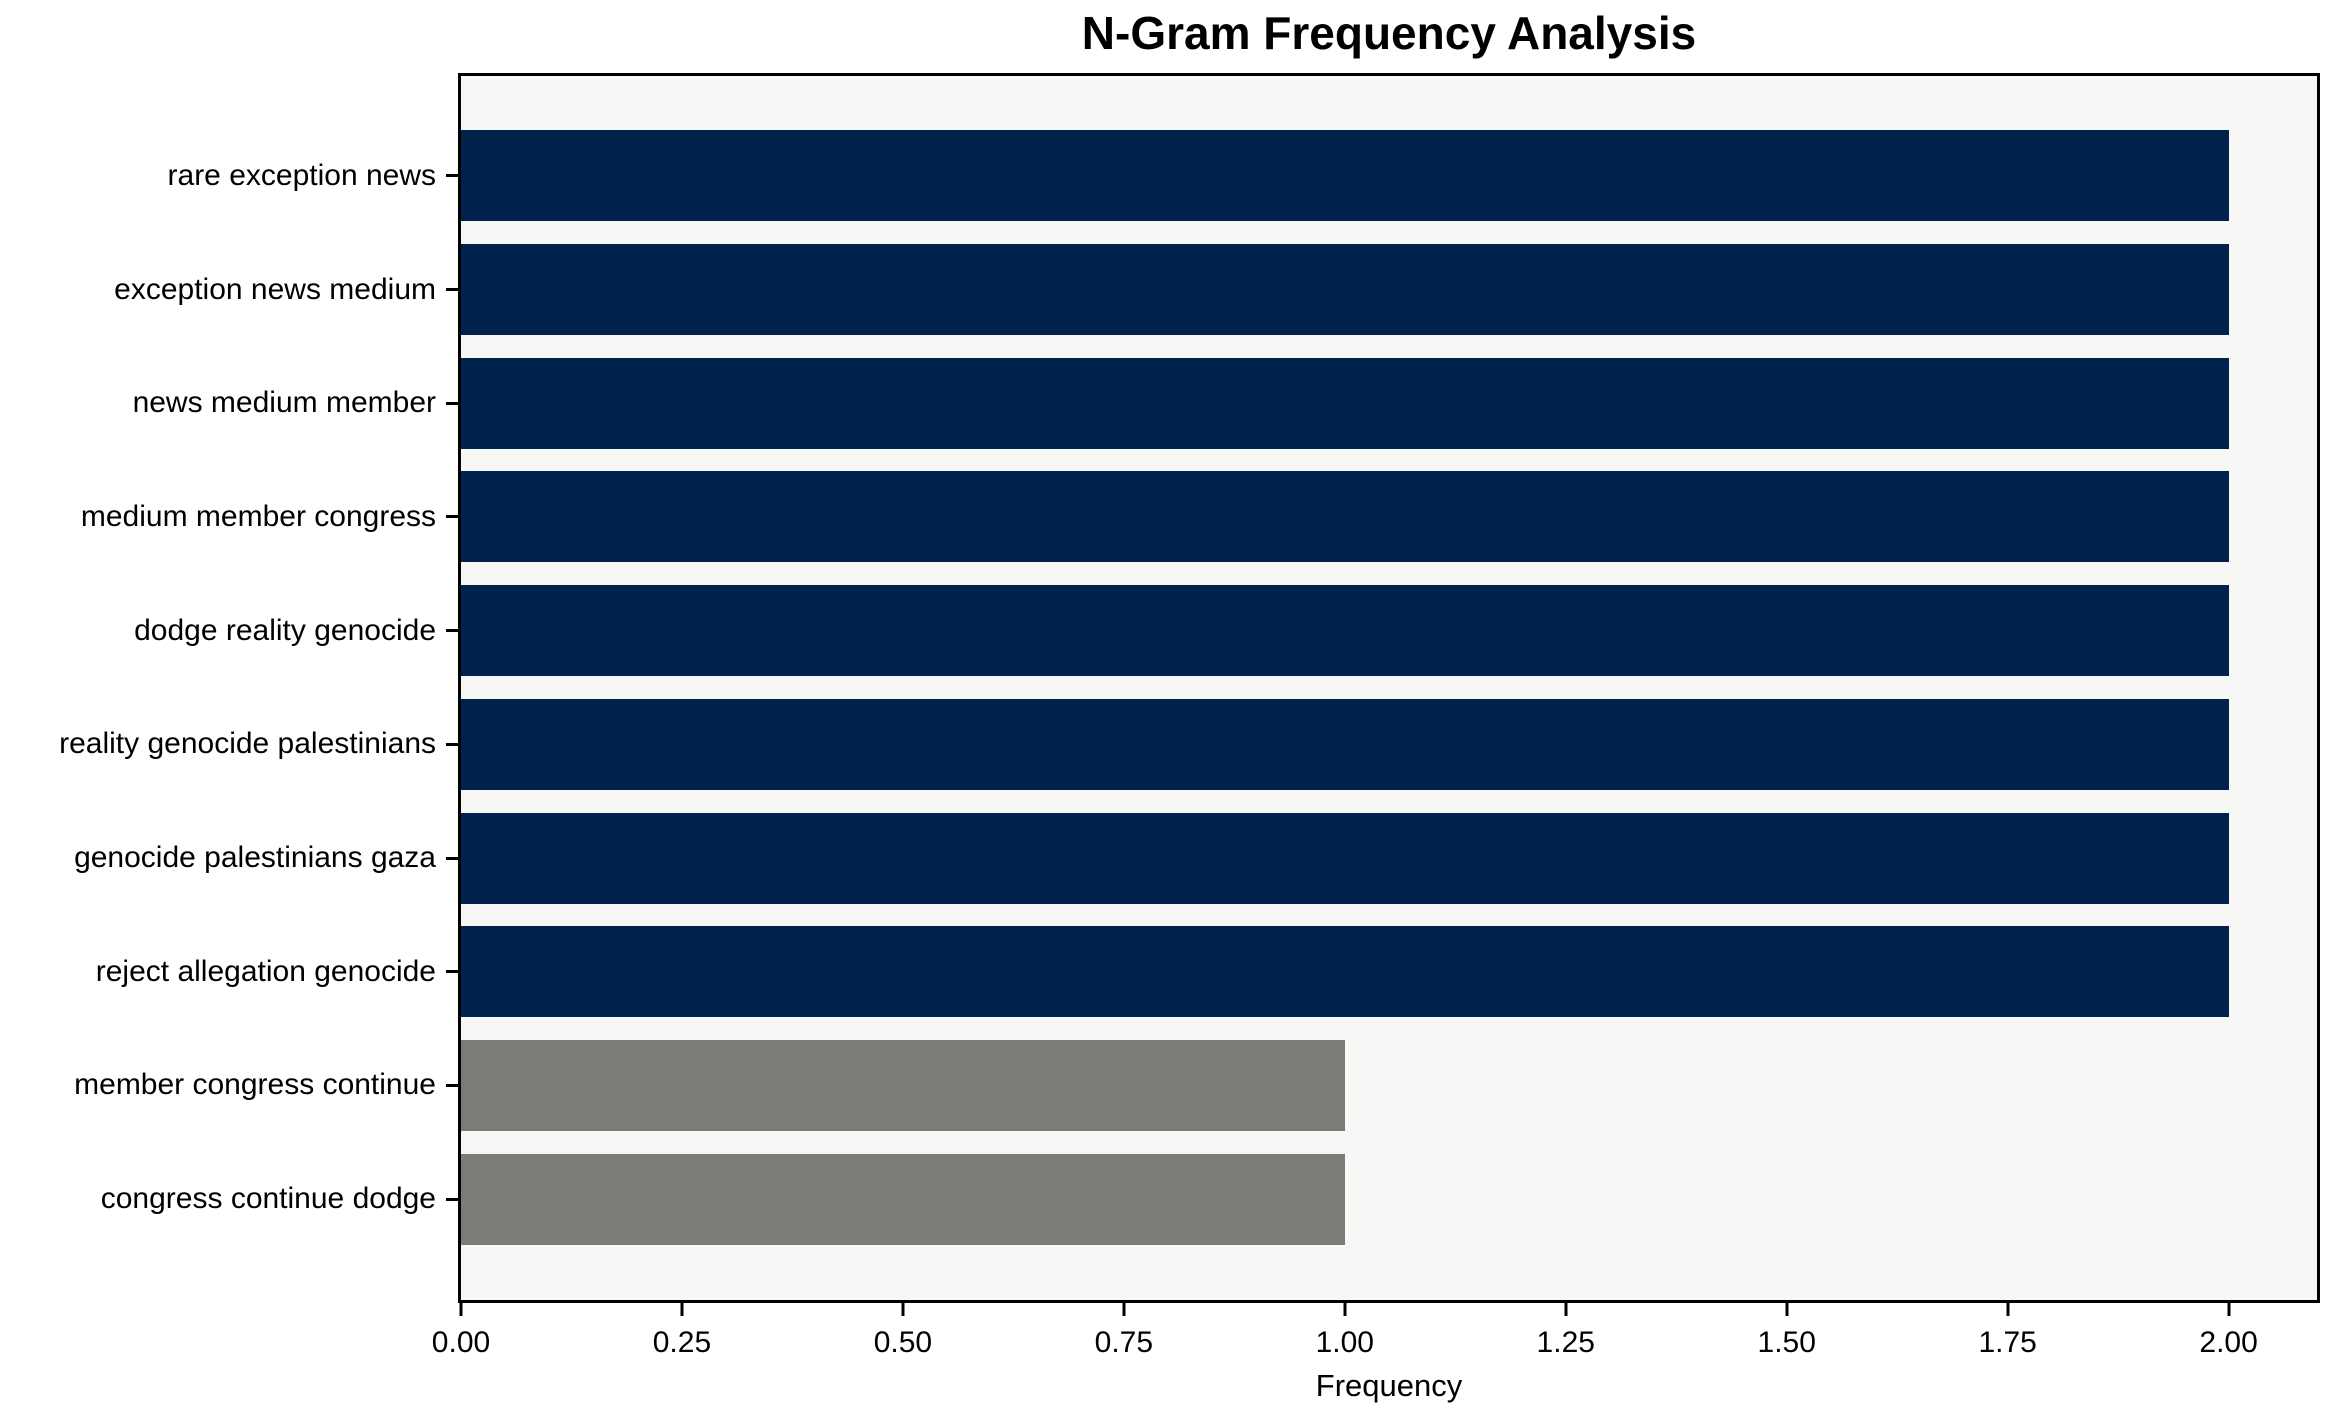 The image size is (2338, 1414). Describe the element at coordinates (1389, 1385) in the screenshot. I see `x-axis-label: Frequency` at that location.